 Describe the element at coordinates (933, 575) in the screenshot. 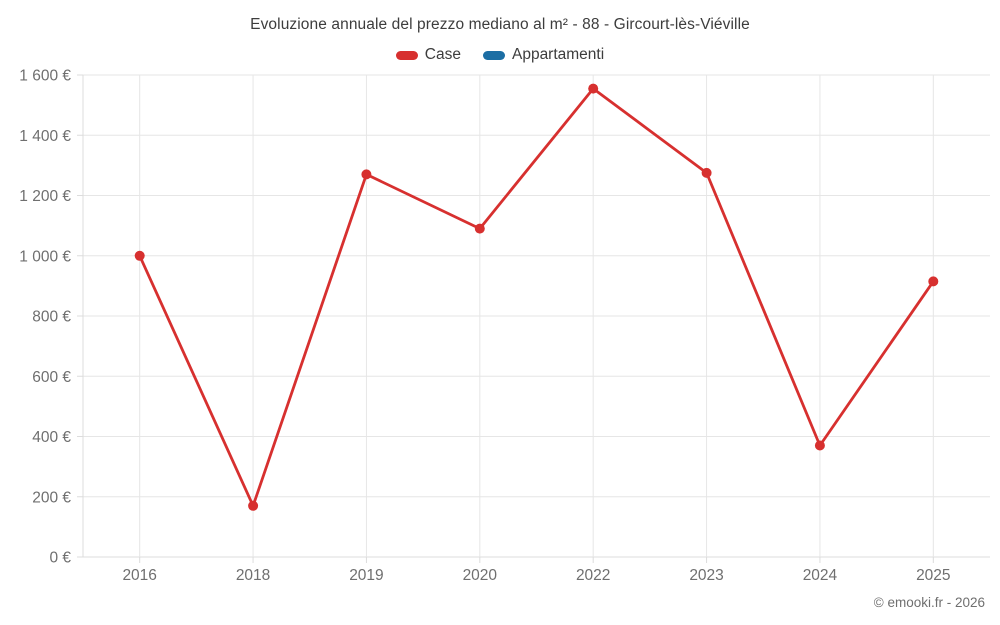

I see `x-axis-label-2025: 2025` at that location.